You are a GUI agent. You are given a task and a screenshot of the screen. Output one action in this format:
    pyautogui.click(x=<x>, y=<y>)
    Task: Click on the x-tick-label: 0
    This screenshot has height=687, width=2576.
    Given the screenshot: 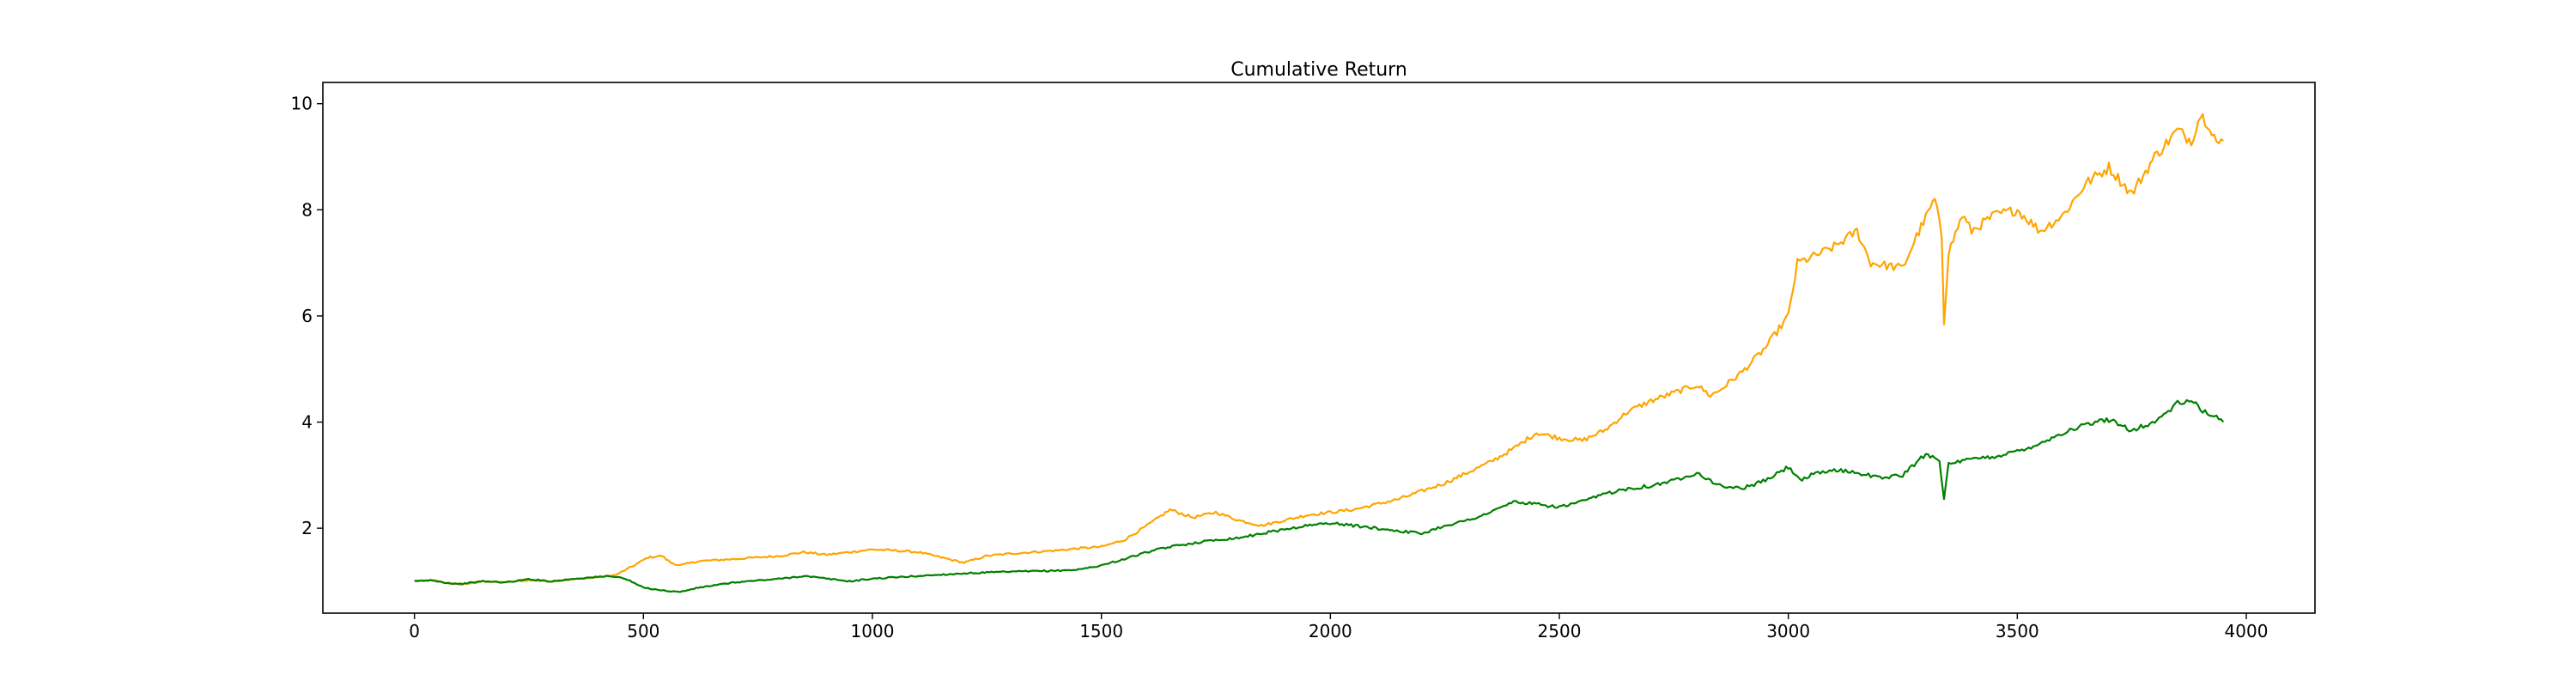 What is the action you would take?
    pyautogui.click(x=414, y=631)
    